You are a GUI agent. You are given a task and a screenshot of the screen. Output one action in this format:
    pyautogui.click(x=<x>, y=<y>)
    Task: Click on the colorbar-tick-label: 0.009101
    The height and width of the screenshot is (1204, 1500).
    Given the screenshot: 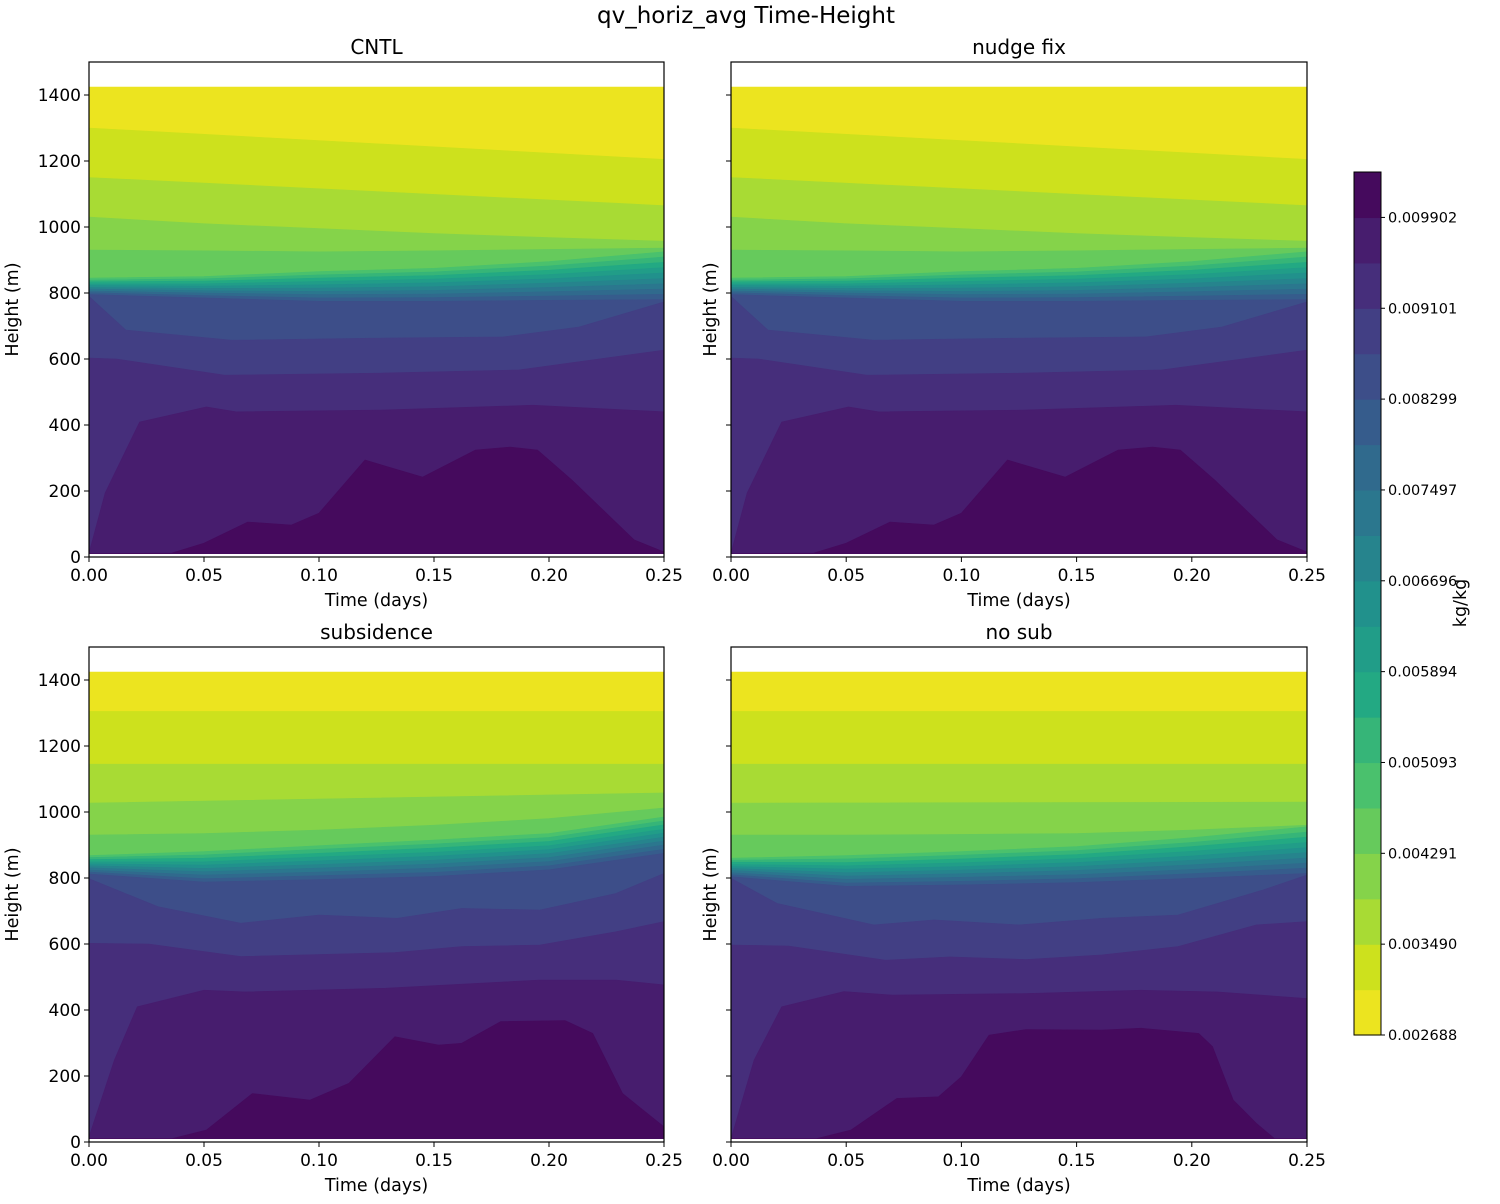 What is the action you would take?
    pyautogui.click(x=1422, y=309)
    